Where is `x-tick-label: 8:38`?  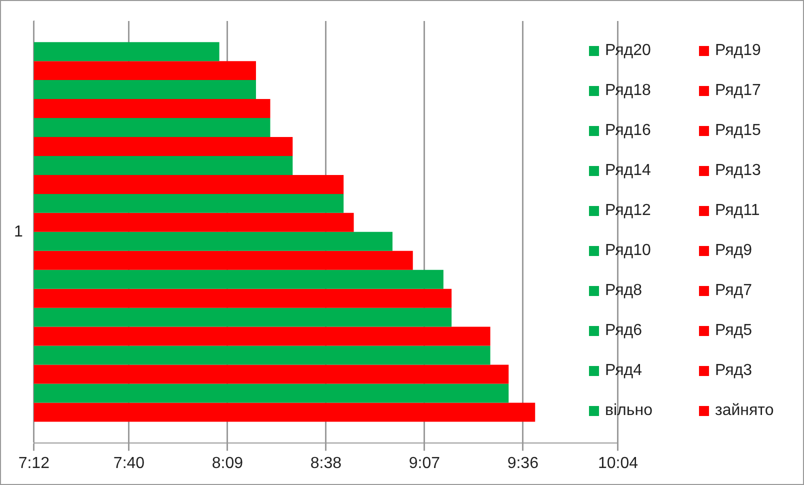 x-tick-label: 8:38 is located at coordinates (326, 463).